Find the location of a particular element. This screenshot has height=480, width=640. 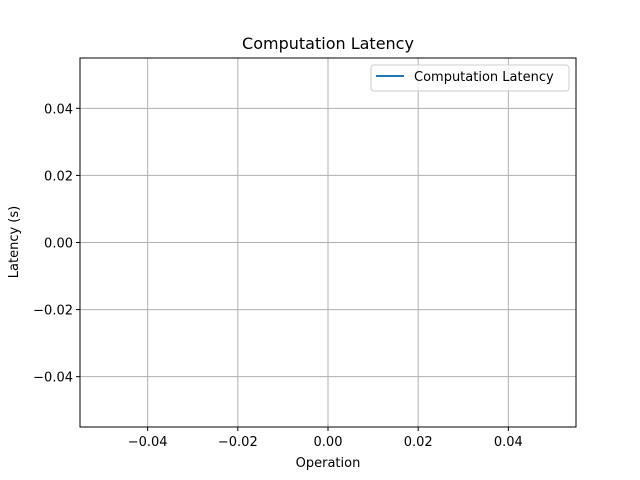

legend-box is located at coordinates (470, 78).